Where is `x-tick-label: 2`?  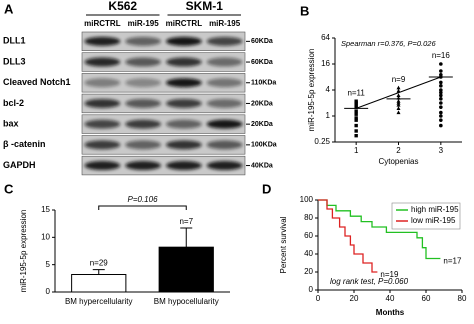 x-tick-label: 2 is located at coordinates (398, 150).